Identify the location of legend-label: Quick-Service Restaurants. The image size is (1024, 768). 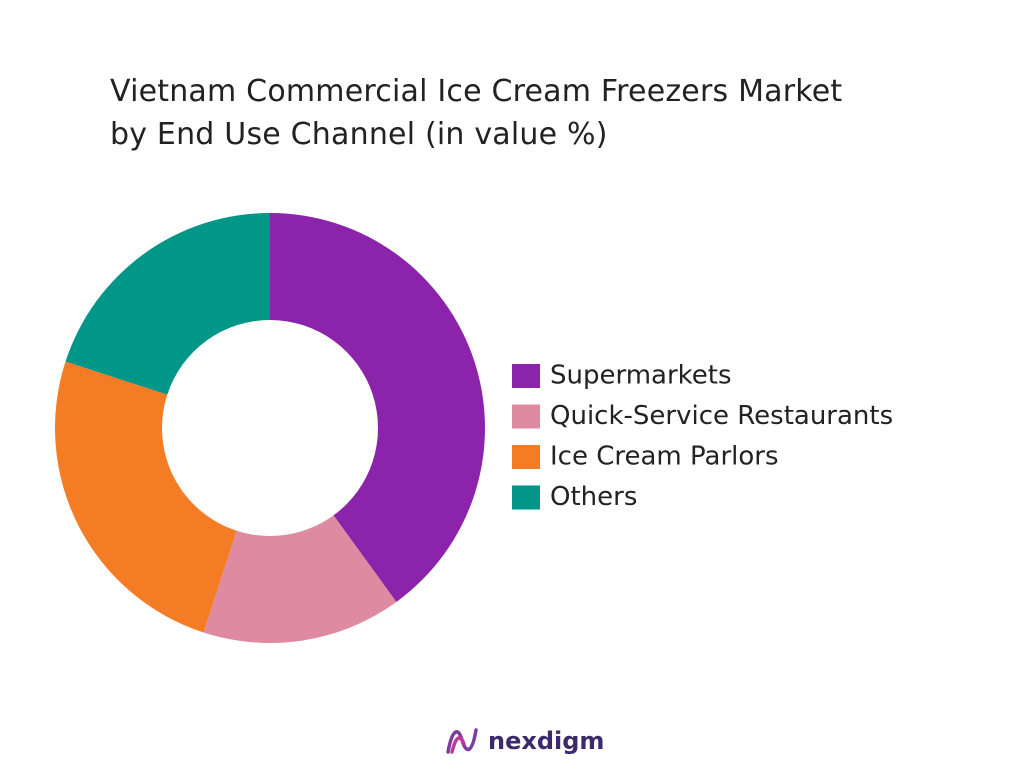
(721, 416).